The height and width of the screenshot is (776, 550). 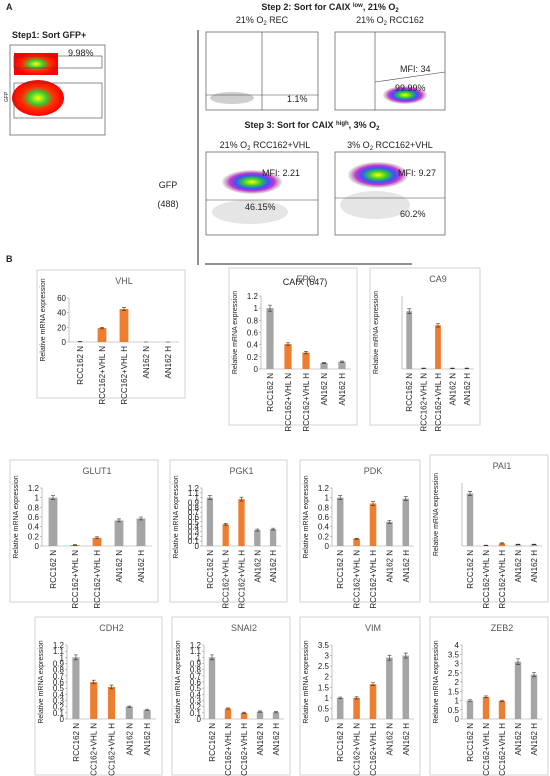 I want to click on y-tick-label: 4, so click(x=457, y=645).